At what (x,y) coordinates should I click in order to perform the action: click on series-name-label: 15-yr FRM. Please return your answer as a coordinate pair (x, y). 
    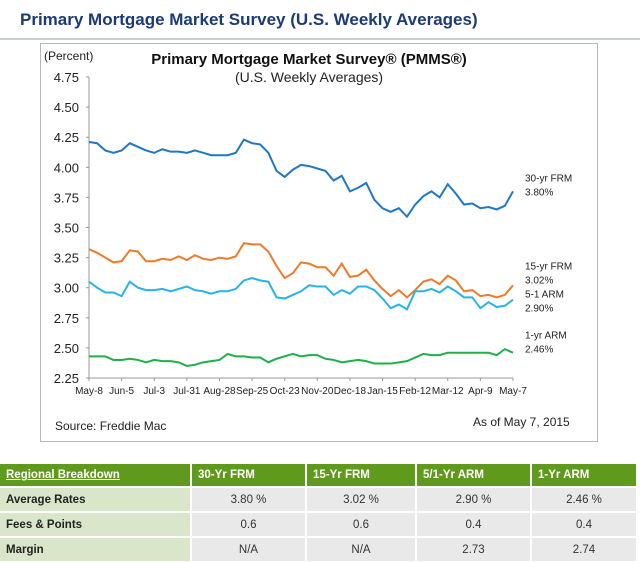
    Looking at the image, I should click on (548, 266).